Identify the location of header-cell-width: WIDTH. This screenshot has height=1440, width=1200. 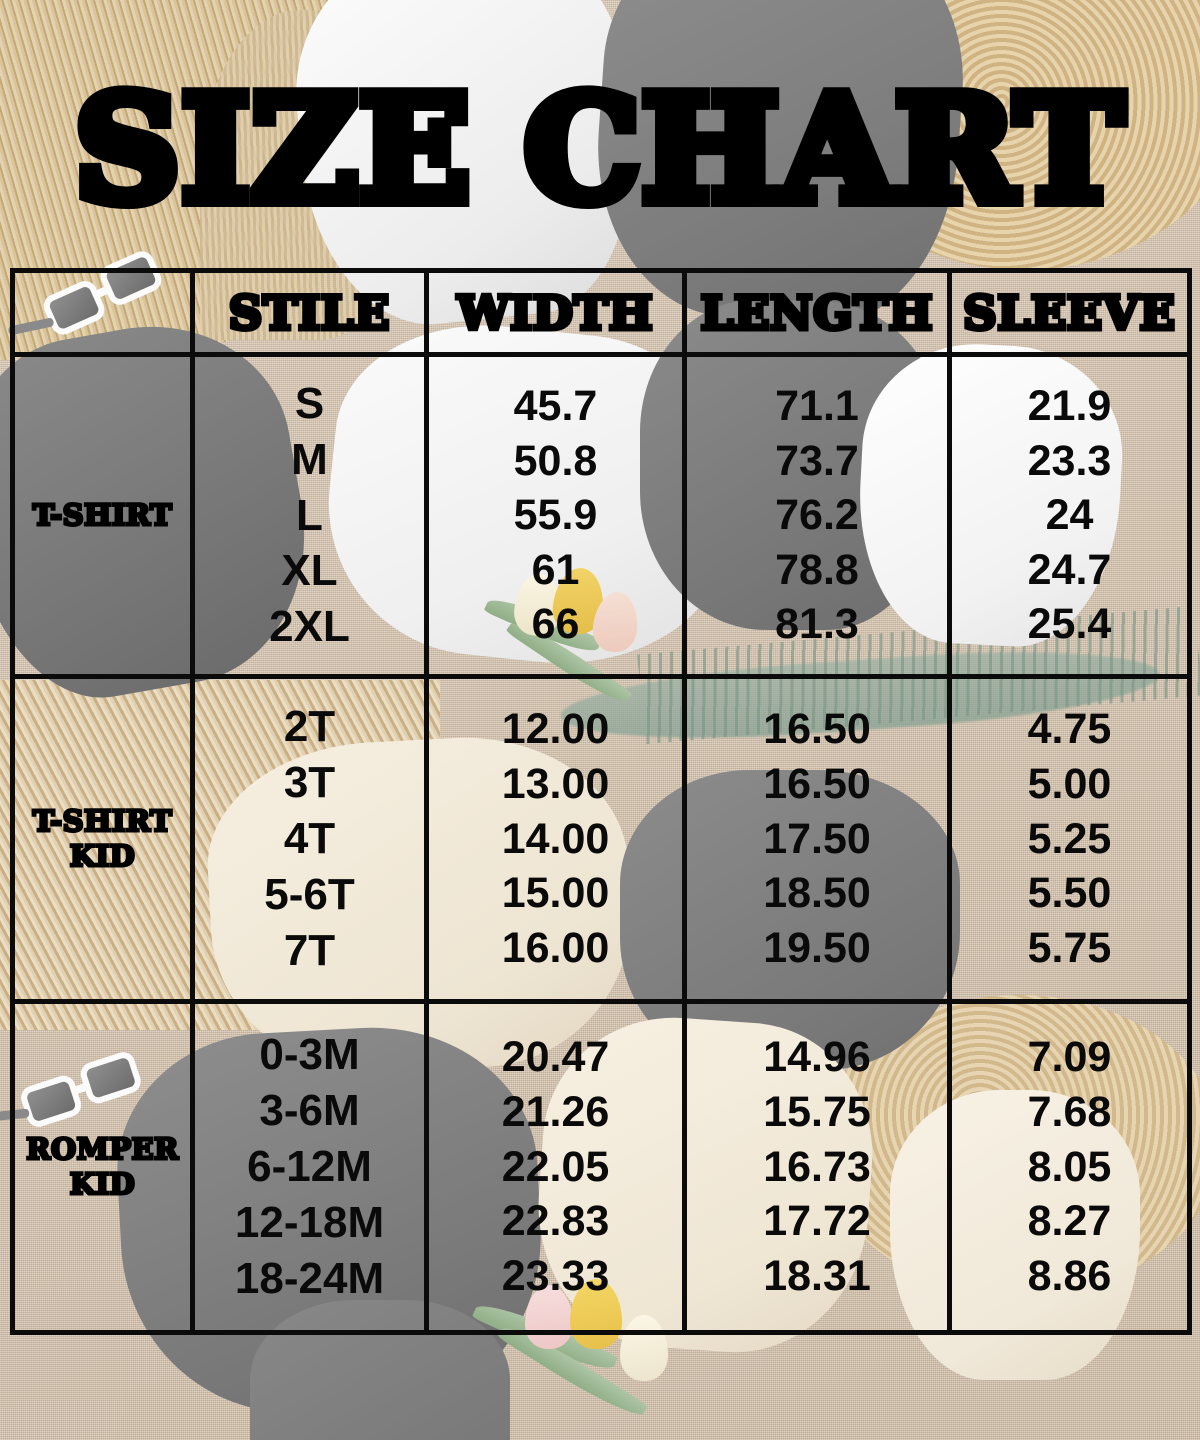
(558, 312).